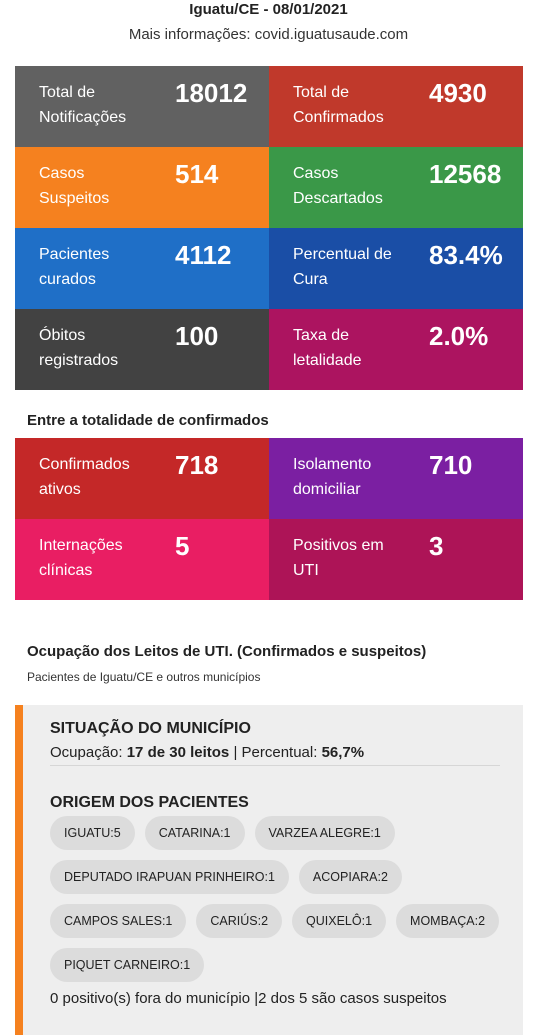 This screenshot has height=1035, width=537. What do you see at coordinates (79, 348) in the screenshot?
I see `stat-label: Óbitos registrados` at bounding box center [79, 348].